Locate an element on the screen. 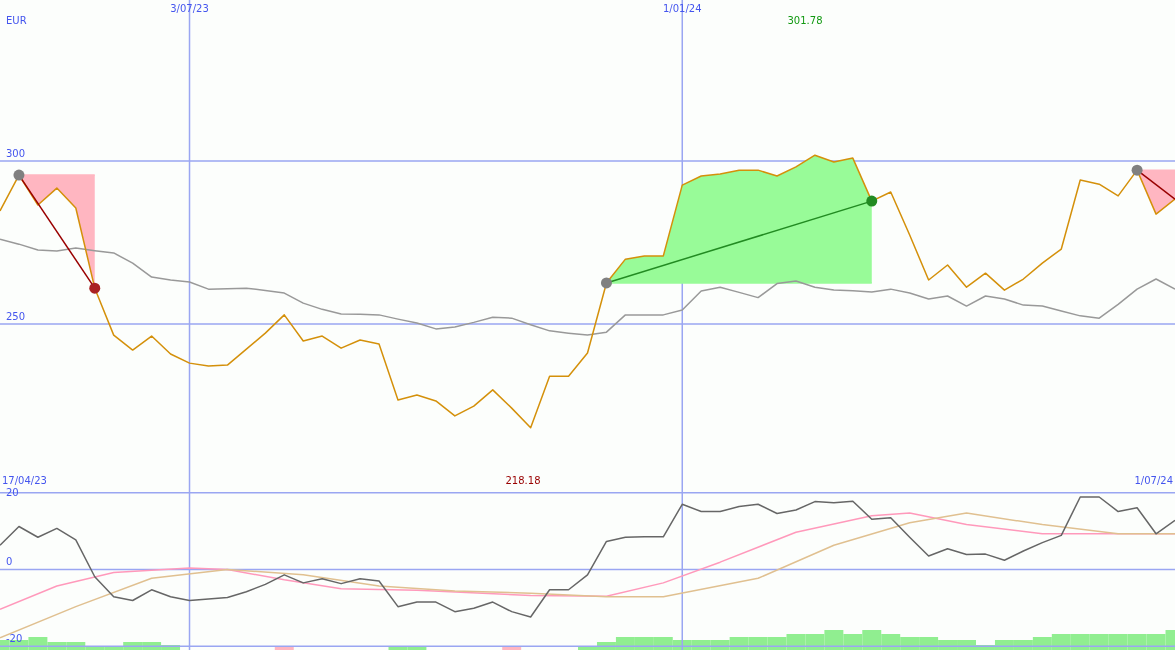  y-tick-label: 250 is located at coordinates (16, 317).